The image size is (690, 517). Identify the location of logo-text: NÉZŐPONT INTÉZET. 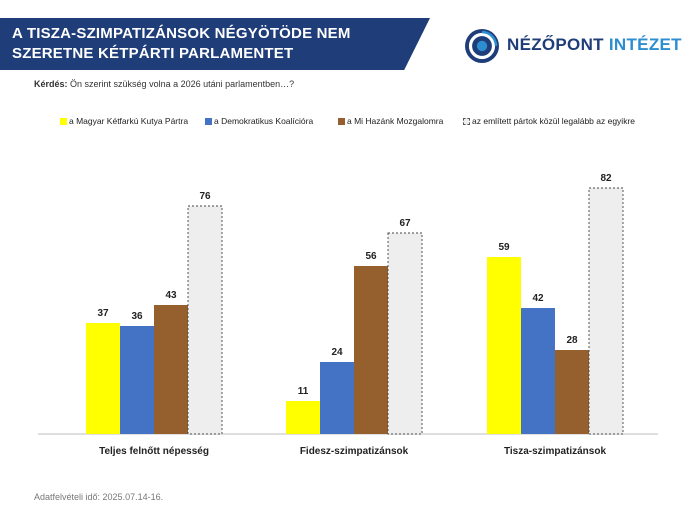
(594, 45).